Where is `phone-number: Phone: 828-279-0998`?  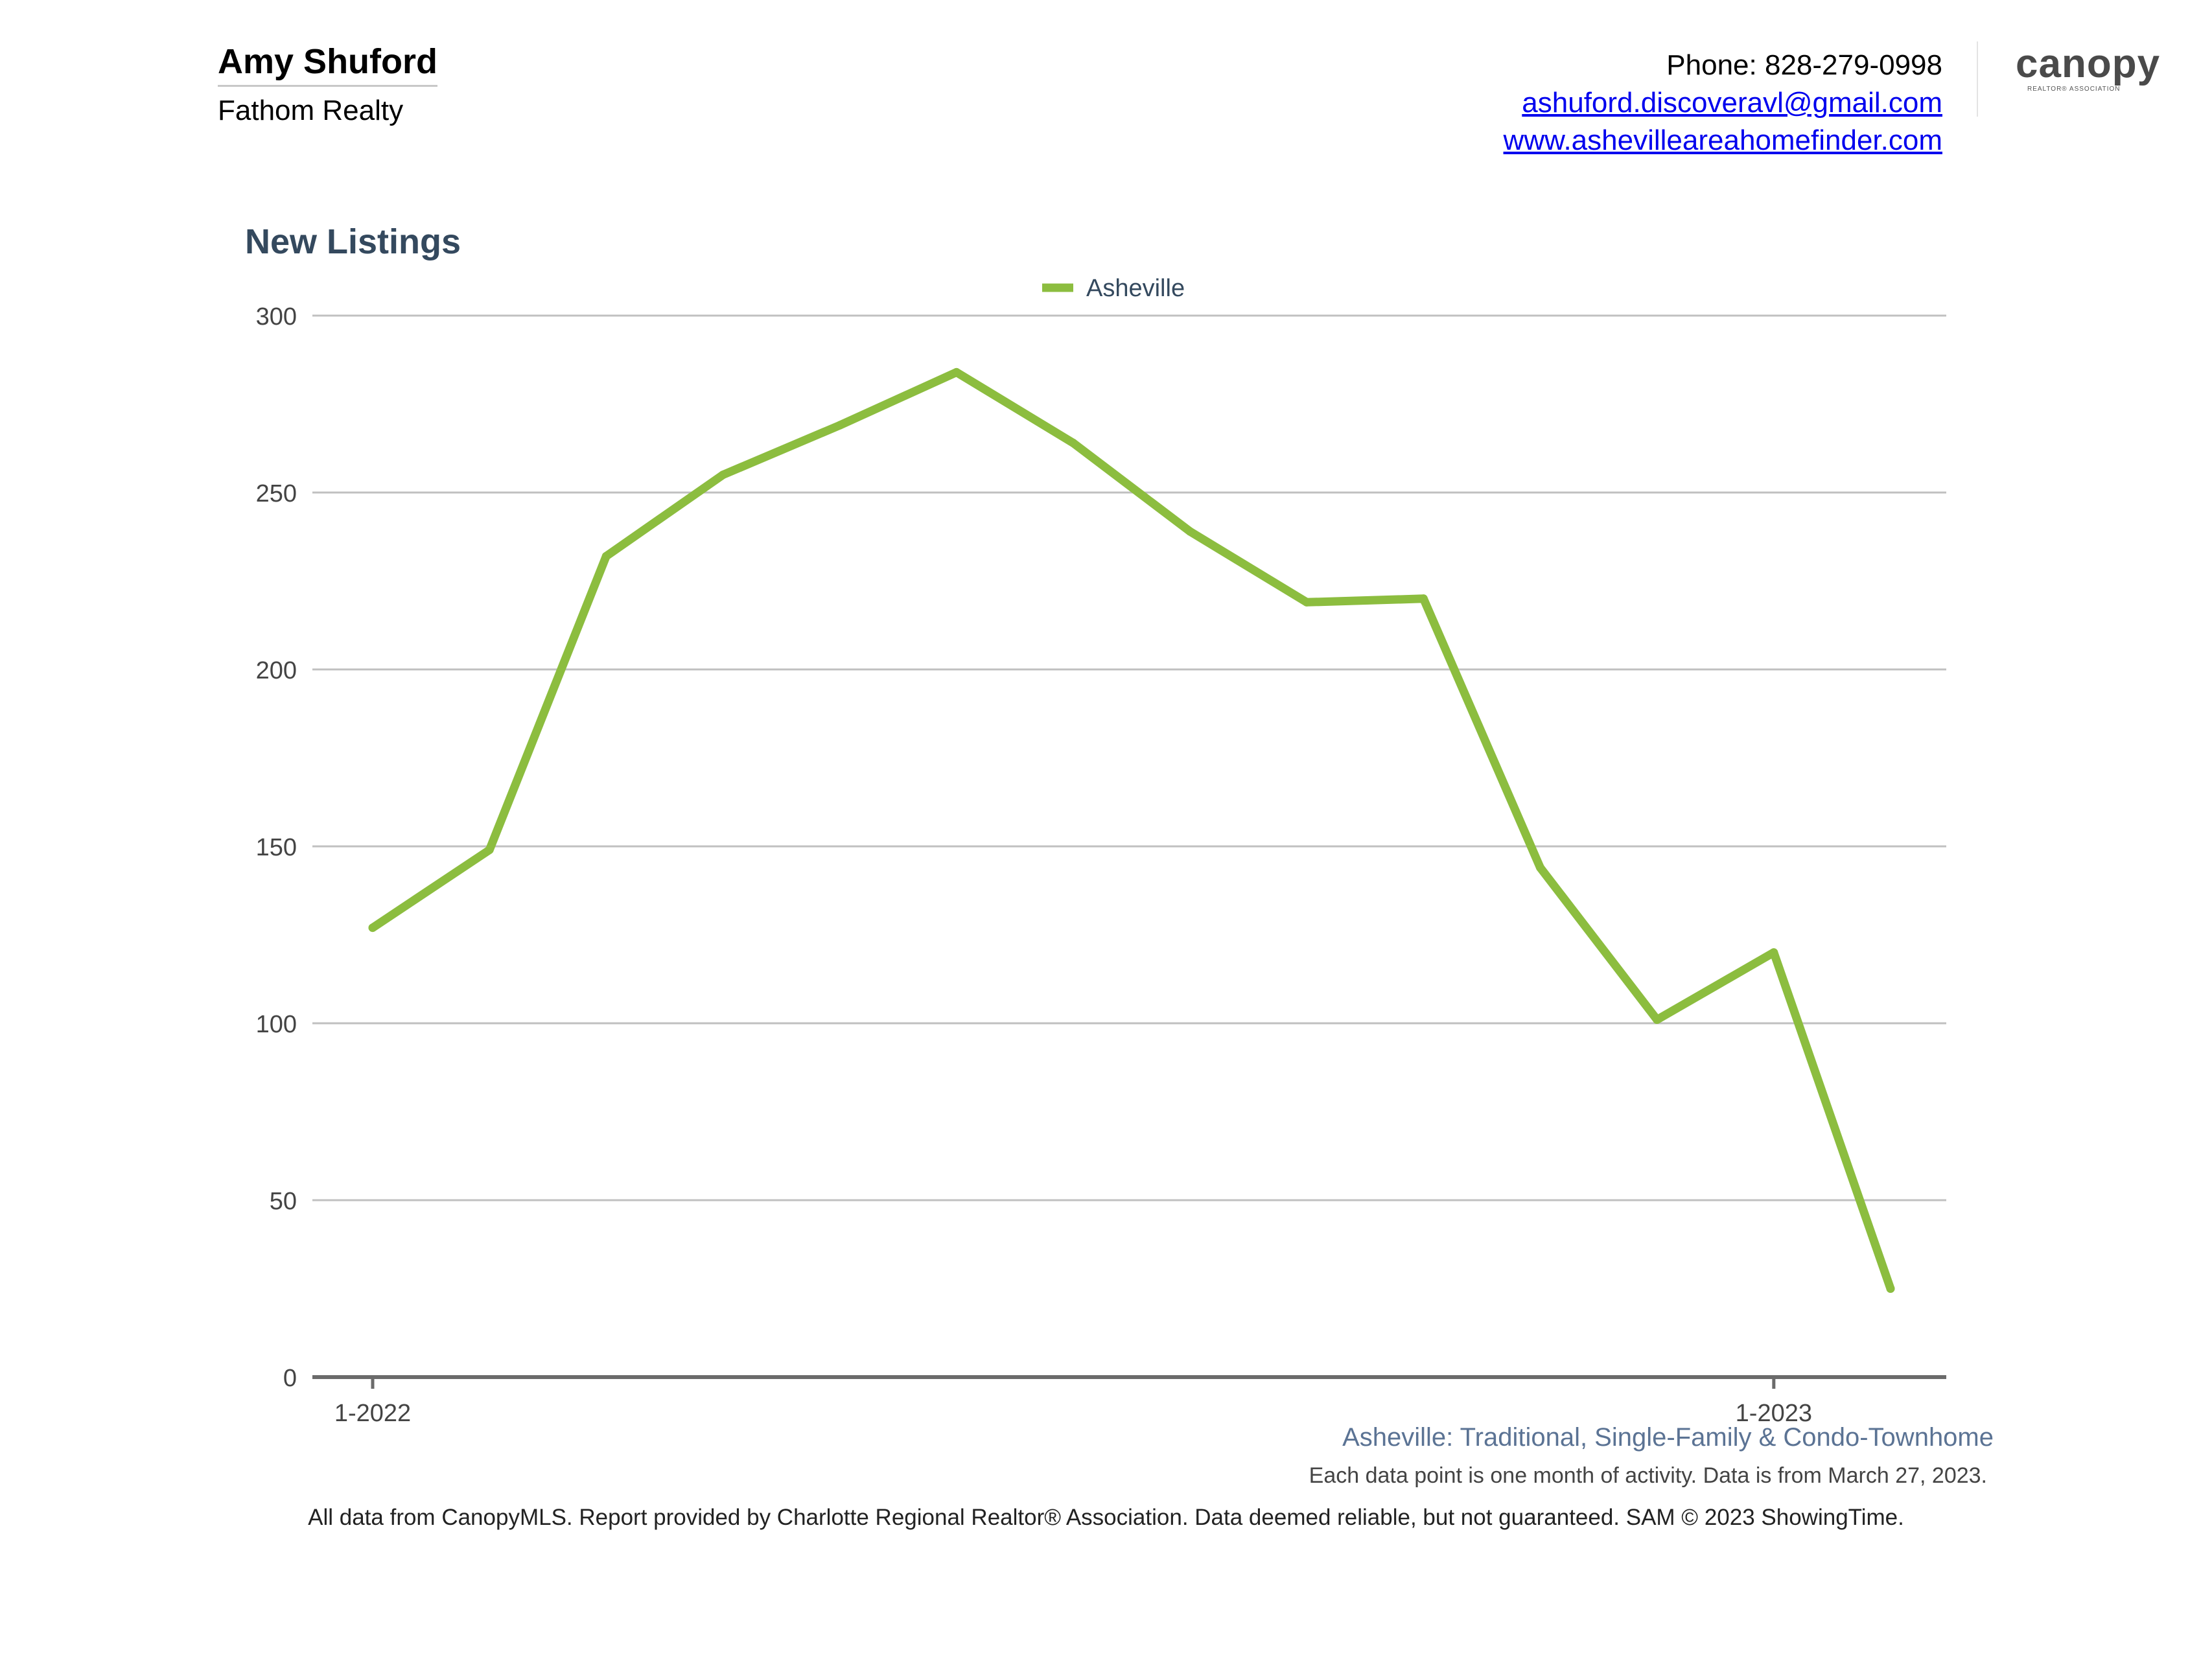
phone-number: Phone: 828-279-0998 is located at coordinates (1804, 65).